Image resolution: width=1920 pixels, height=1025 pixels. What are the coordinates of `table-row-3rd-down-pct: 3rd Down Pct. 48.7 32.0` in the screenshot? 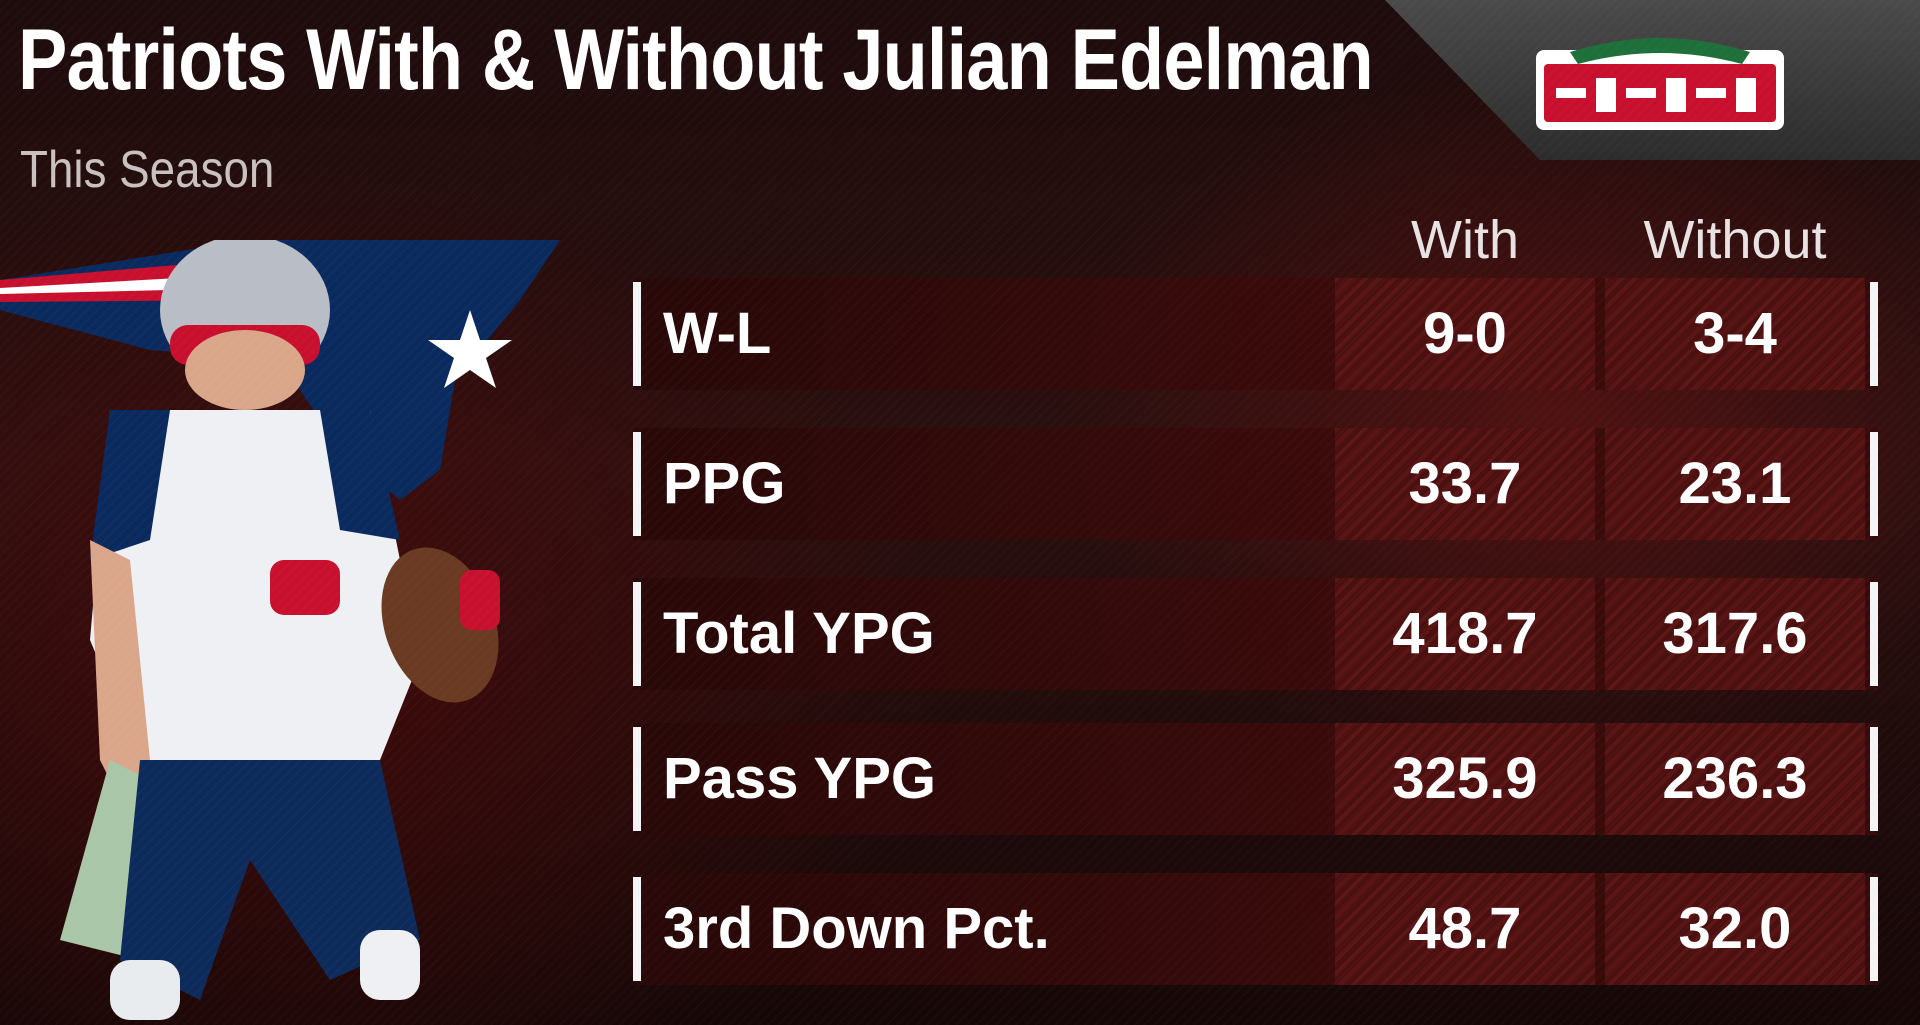 It's located at (1255, 929).